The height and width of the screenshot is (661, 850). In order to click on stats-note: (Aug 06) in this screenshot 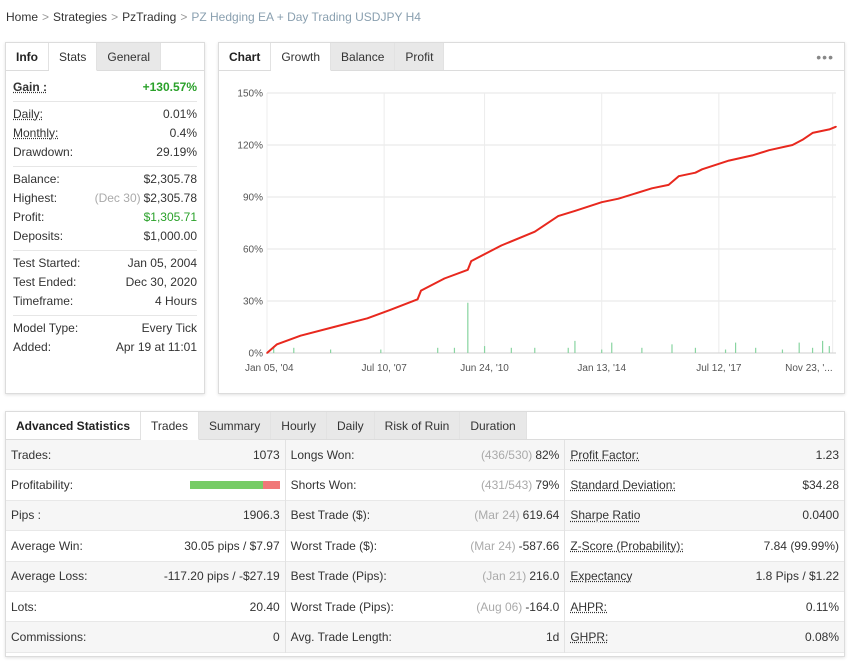, I will do `click(499, 606)`.